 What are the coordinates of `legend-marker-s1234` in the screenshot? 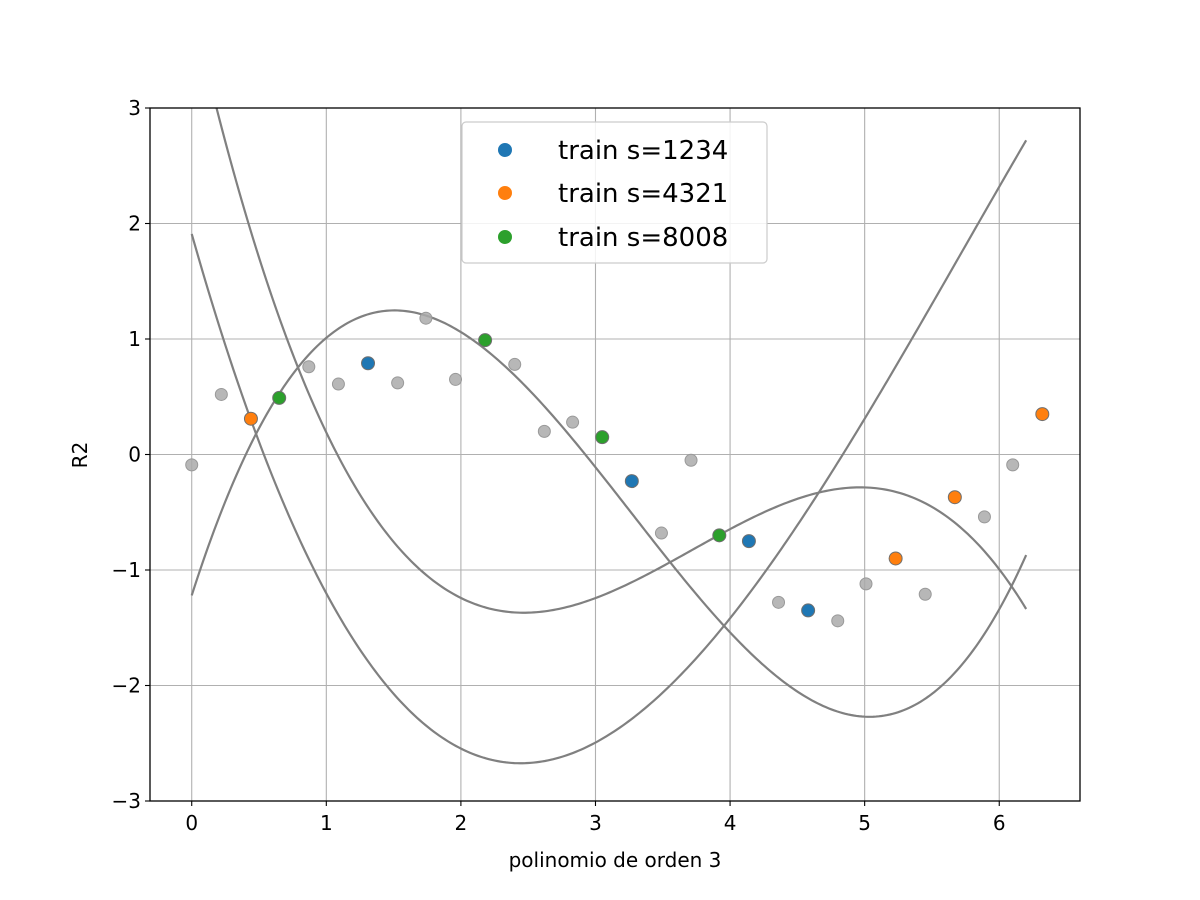 It's located at (505, 150).